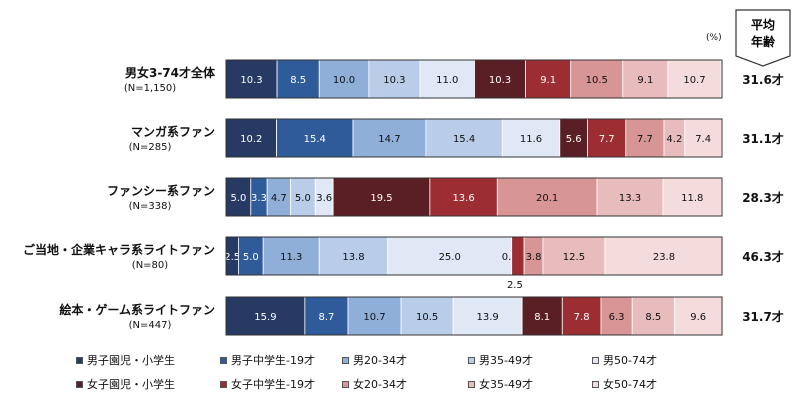  I want to click on data-label: 5.6, so click(574, 139).